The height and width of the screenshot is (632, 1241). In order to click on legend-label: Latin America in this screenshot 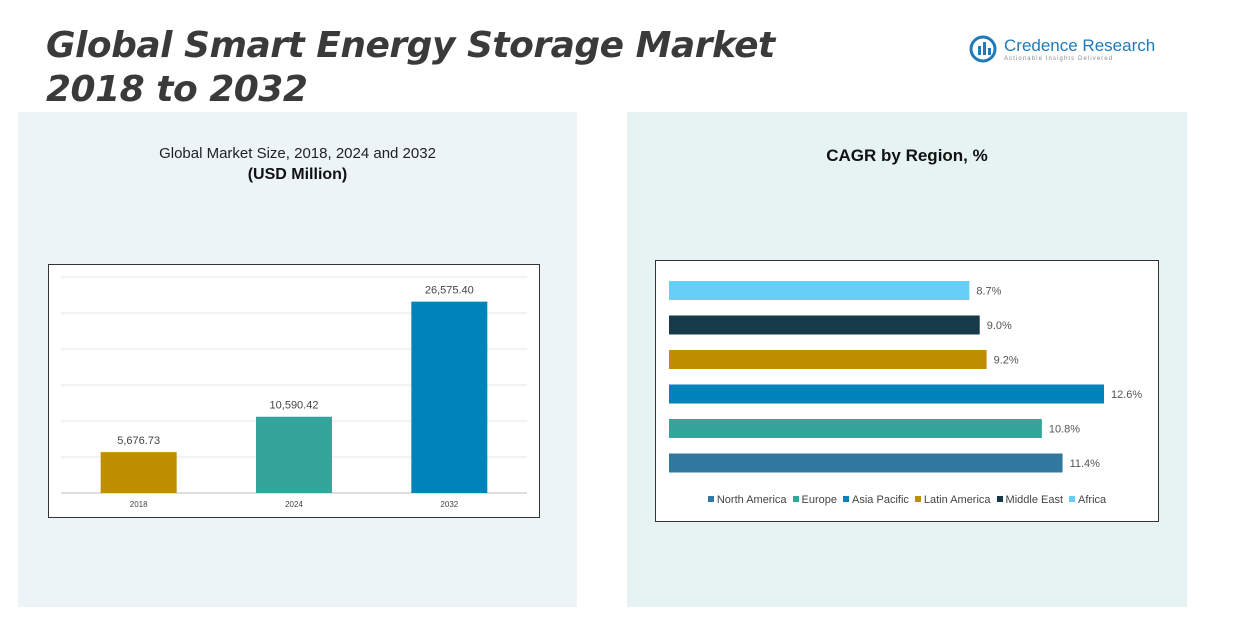, I will do `click(957, 500)`.